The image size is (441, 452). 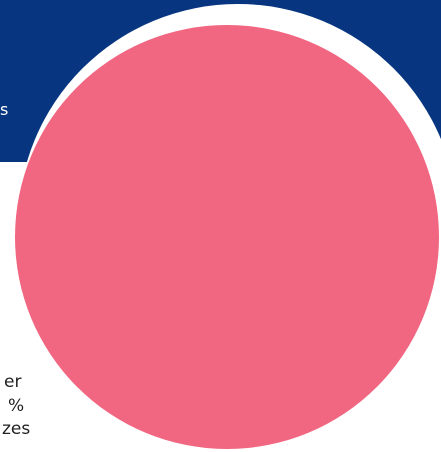 What do you see at coordinates (16, 429) in the screenshot?
I see `body-text-line-3: zes` at bounding box center [16, 429].